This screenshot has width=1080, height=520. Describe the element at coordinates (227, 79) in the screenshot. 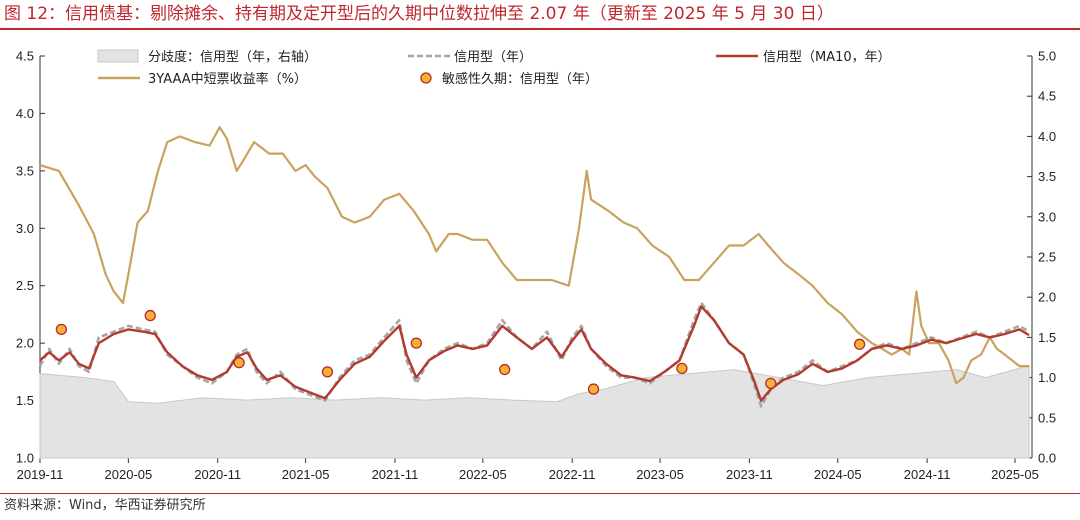

I see `legend-label-aaa_yield: 3YAAA中短票收益率（%）` at that location.